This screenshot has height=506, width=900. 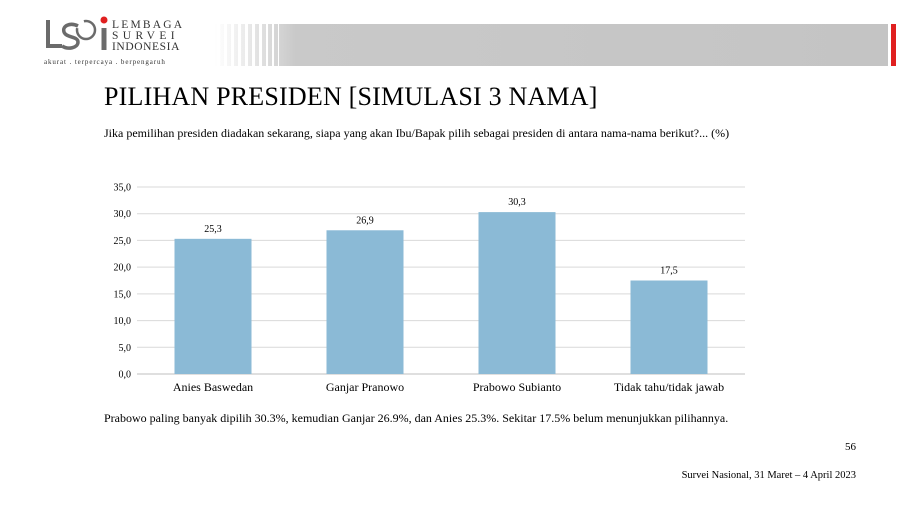 I want to click on y-tick-label: 20,0, so click(x=123, y=268).